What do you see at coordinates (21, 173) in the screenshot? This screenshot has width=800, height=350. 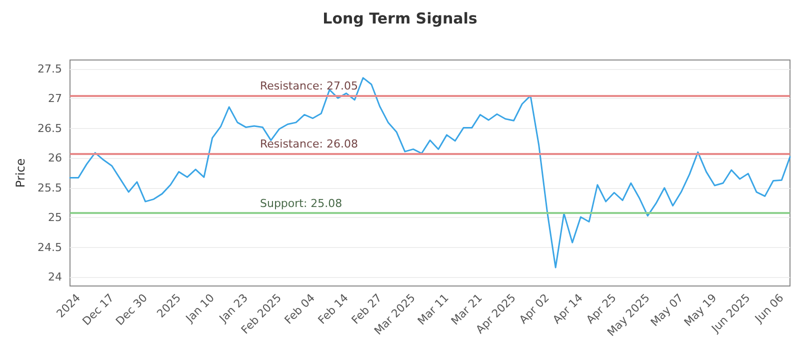 I see `y-axis-title: Price` at bounding box center [21, 173].